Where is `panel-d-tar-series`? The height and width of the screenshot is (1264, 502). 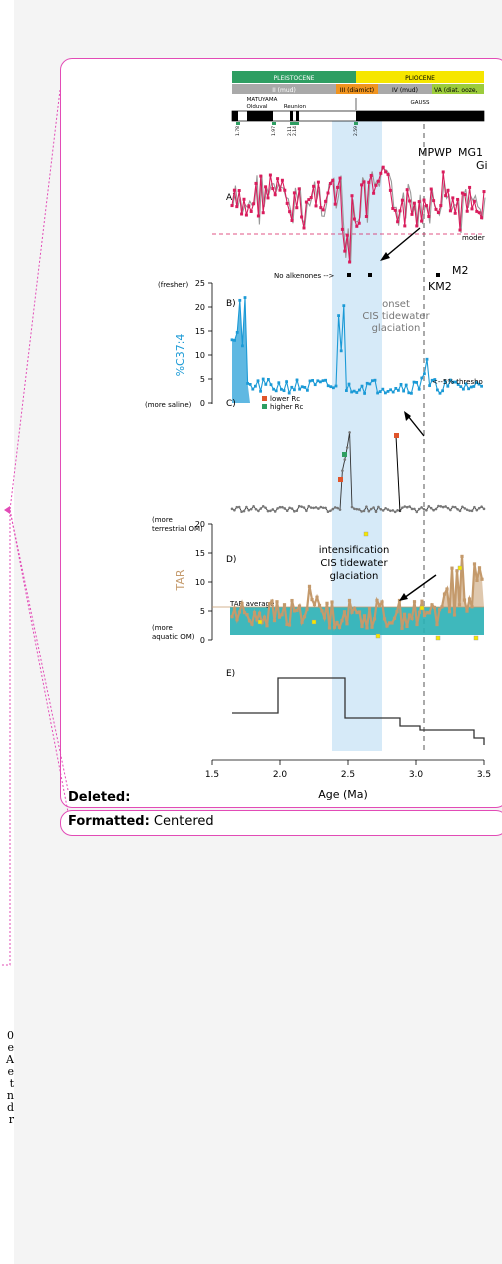
panel-d-tar-series is located at coordinates (357, 586).